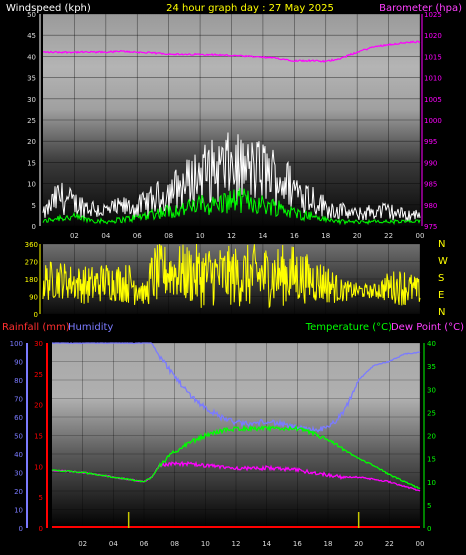  Describe the element at coordinates (358, 544) in the screenshot. I see `temp-x-tick-label: 20` at that location.